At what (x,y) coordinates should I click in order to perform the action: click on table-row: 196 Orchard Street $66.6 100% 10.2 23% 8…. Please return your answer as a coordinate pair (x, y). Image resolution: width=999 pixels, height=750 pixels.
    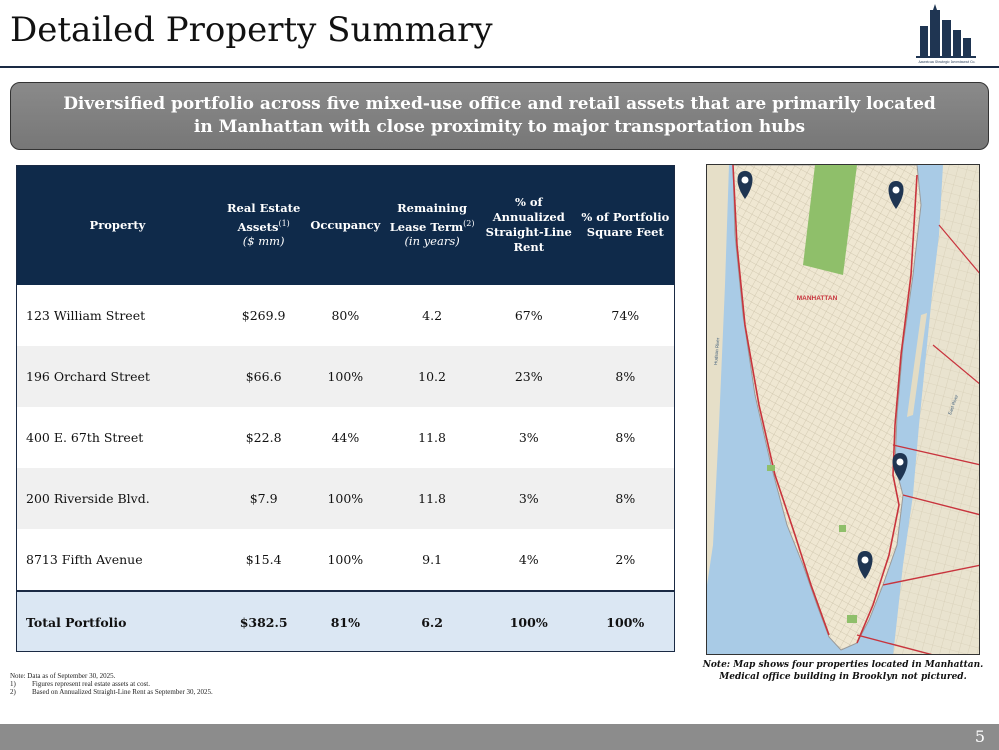
    Looking at the image, I should click on (345, 376).